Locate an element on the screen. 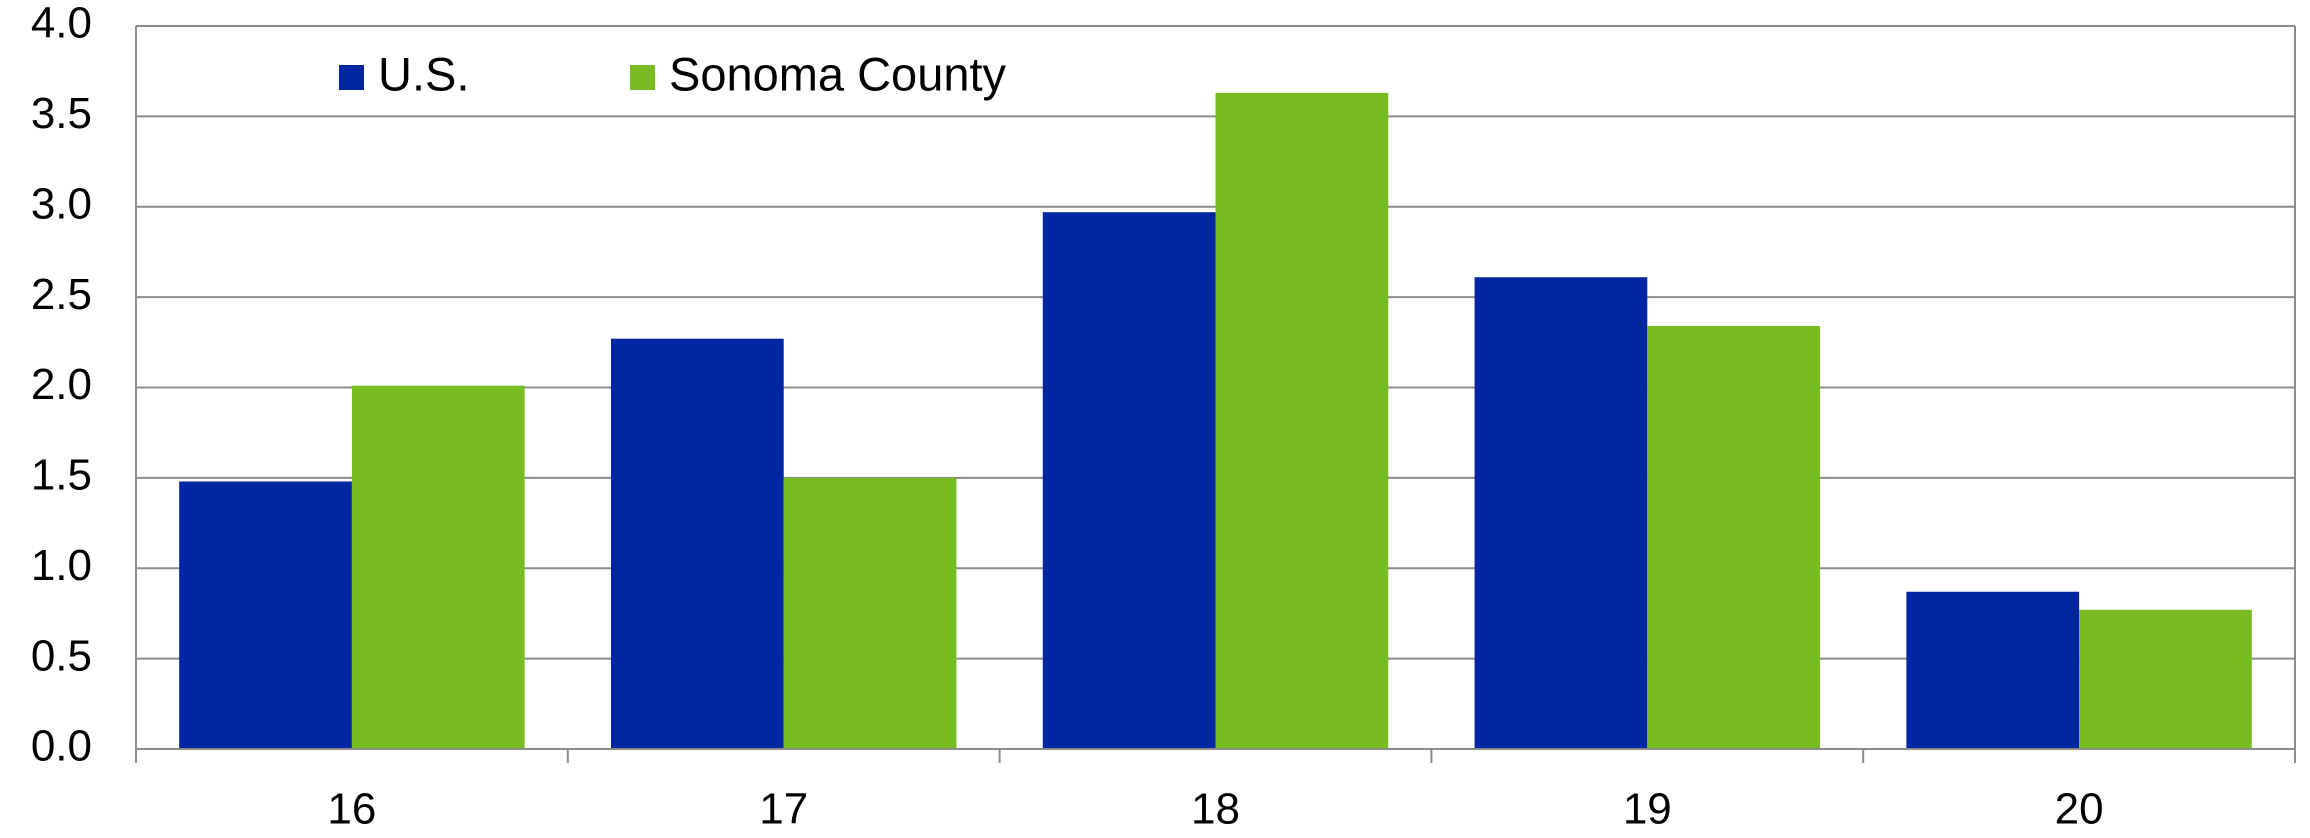  x-tick-label: 20 is located at coordinates (2079, 809).